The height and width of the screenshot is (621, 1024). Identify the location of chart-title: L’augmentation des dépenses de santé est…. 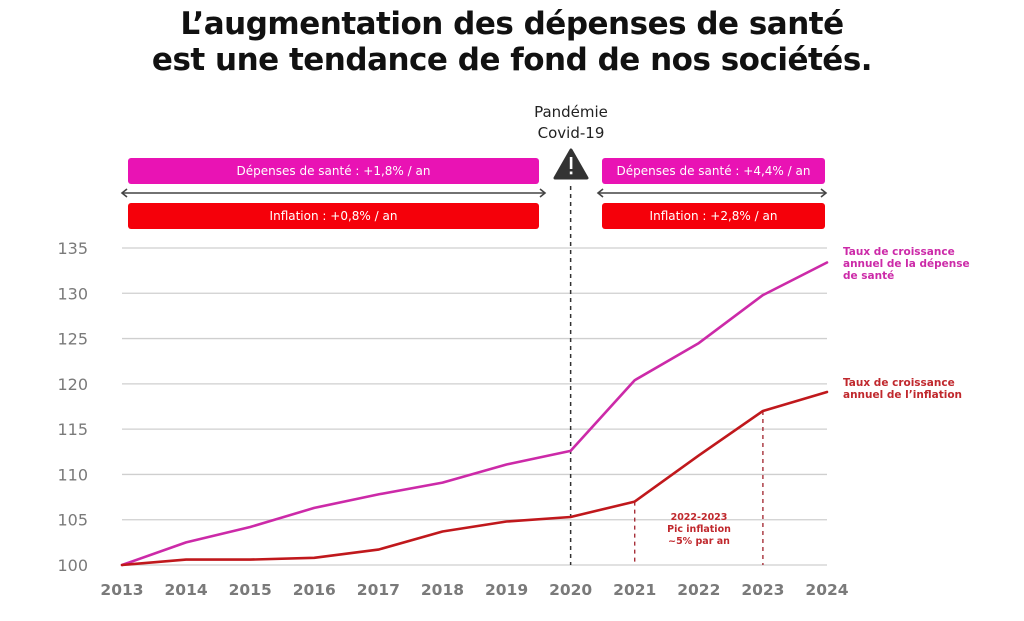
(512, 42).